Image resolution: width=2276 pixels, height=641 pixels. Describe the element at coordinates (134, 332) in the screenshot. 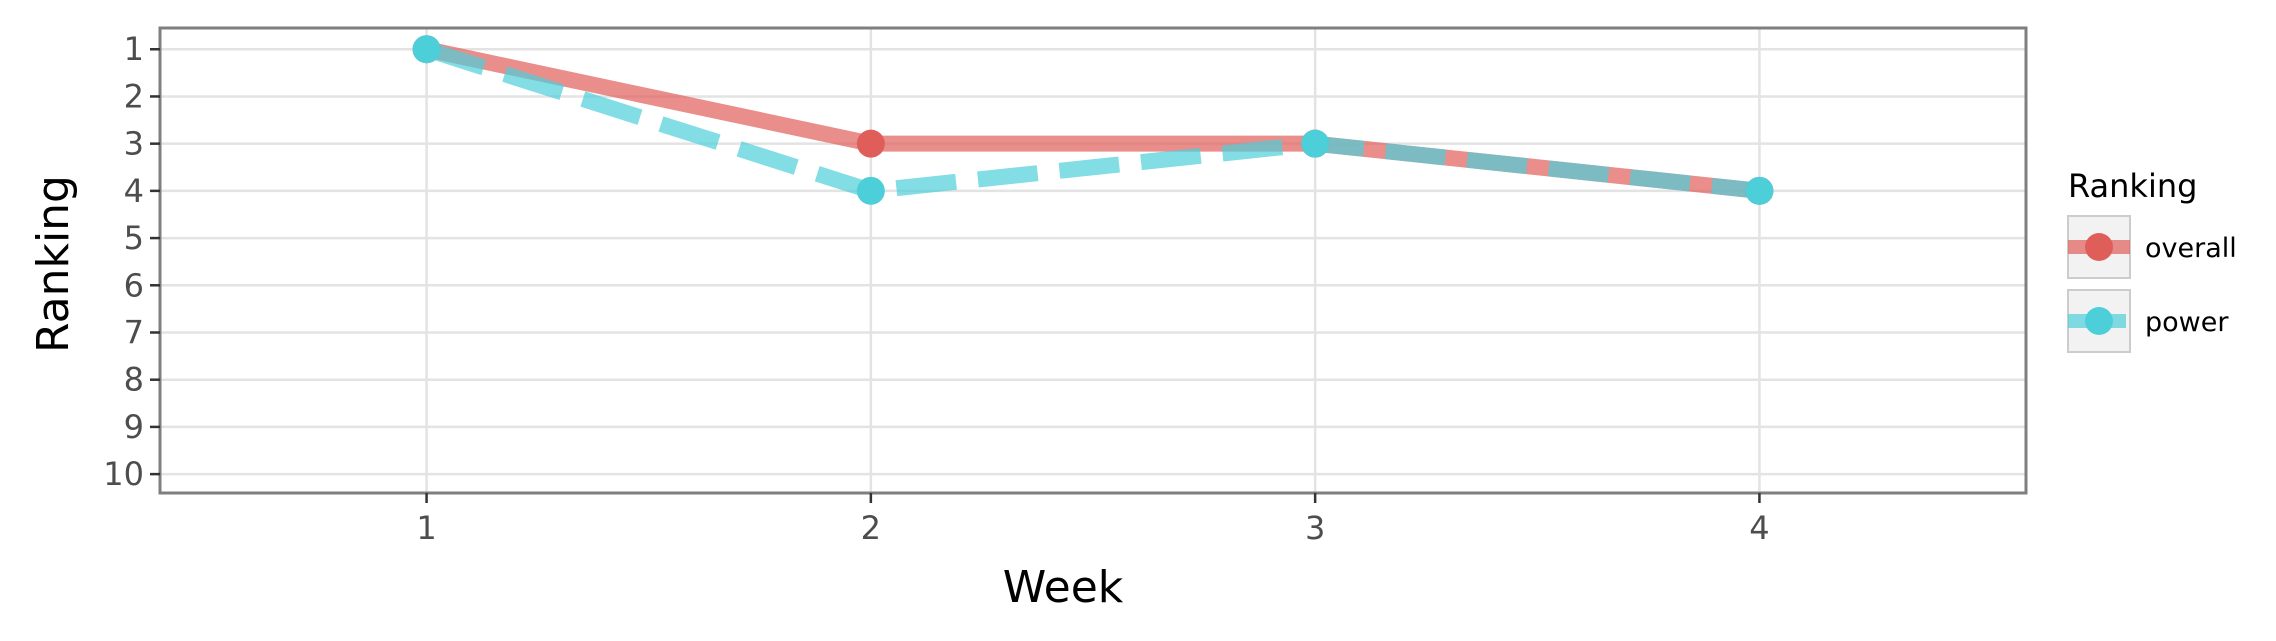

I see `y-tick-label: 7` at that location.